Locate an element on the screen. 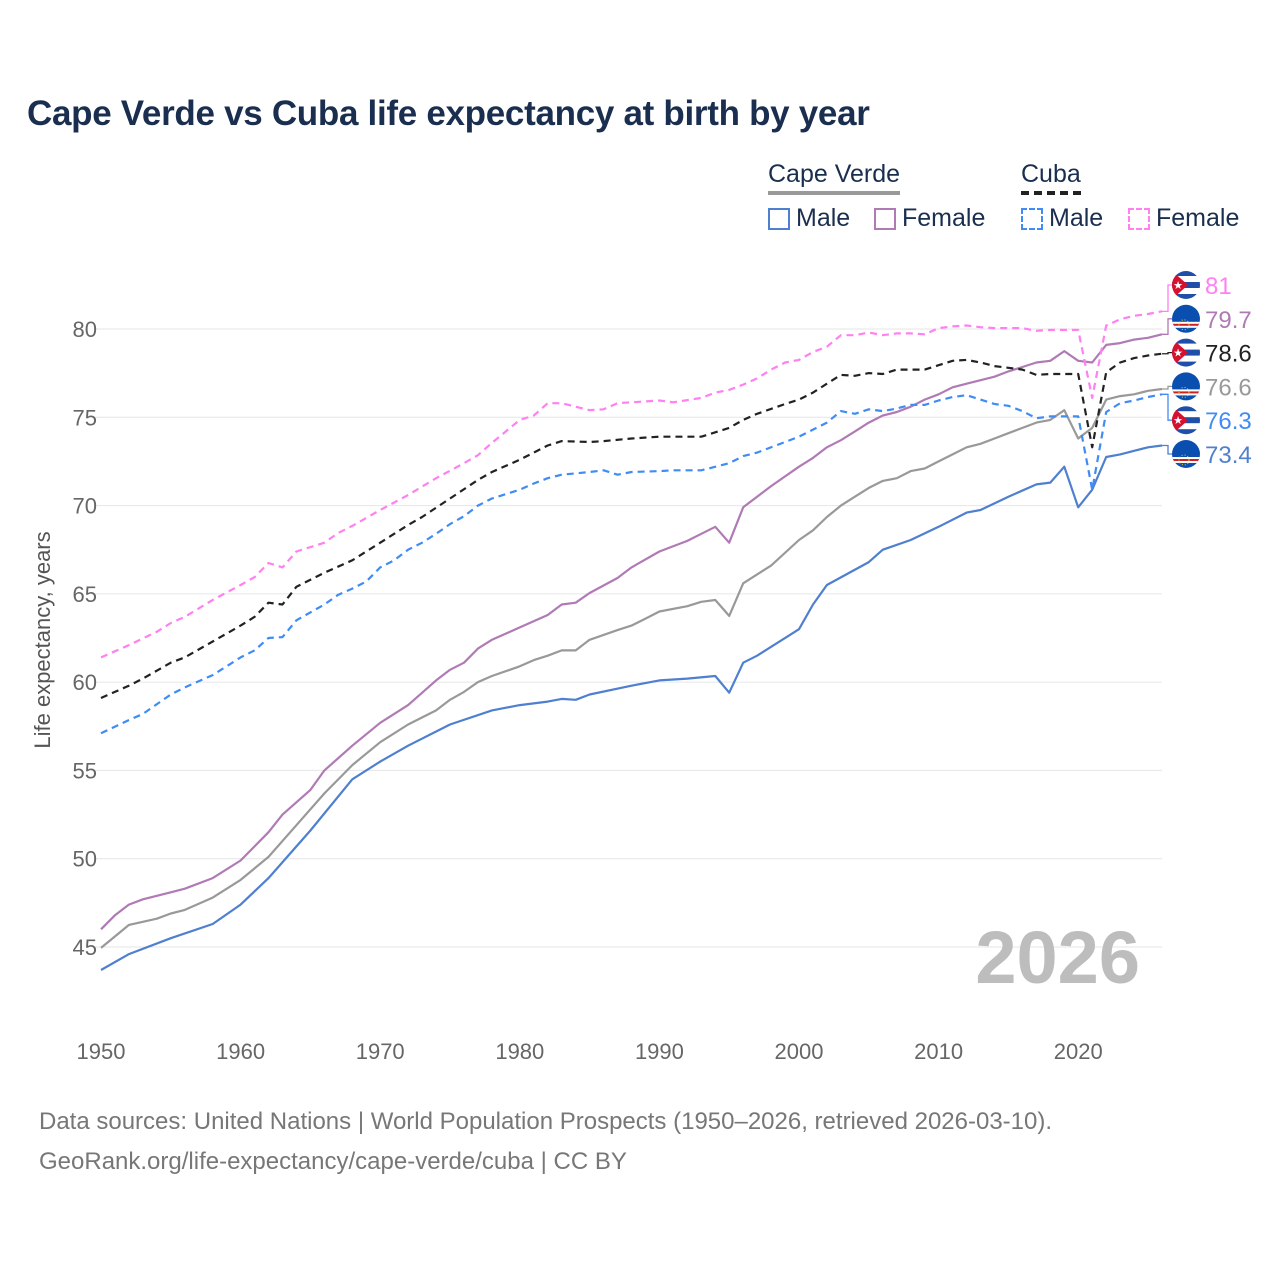  x-tick-label: 2000 is located at coordinates (799, 1051).